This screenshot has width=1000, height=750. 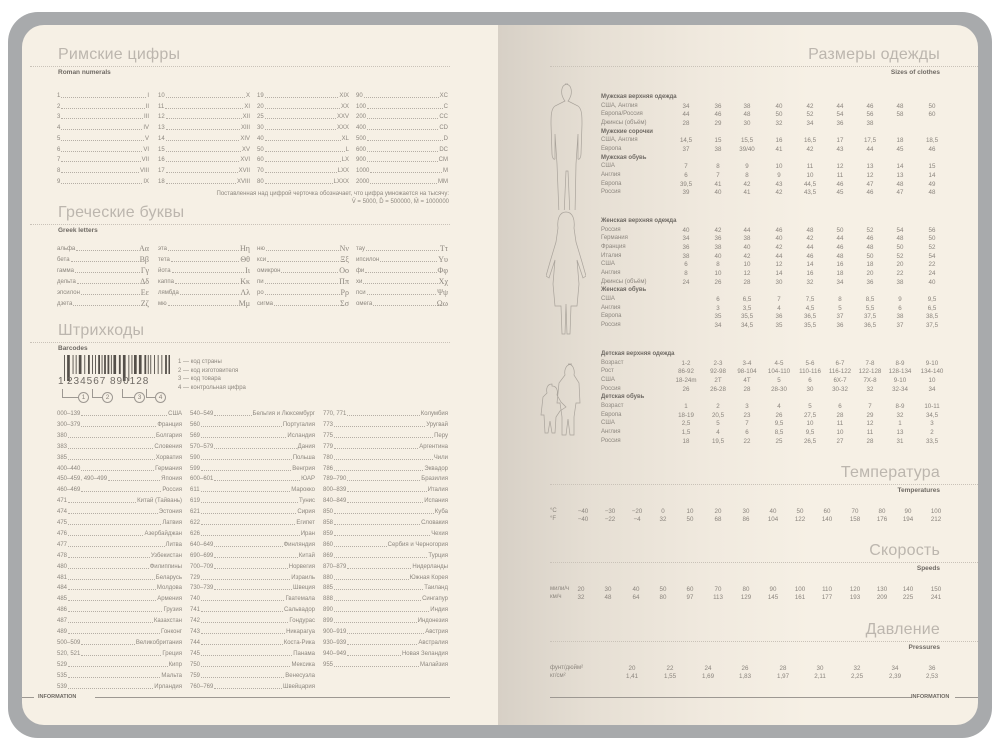 I want to click on size-value: 116-122, so click(x=840, y=372).